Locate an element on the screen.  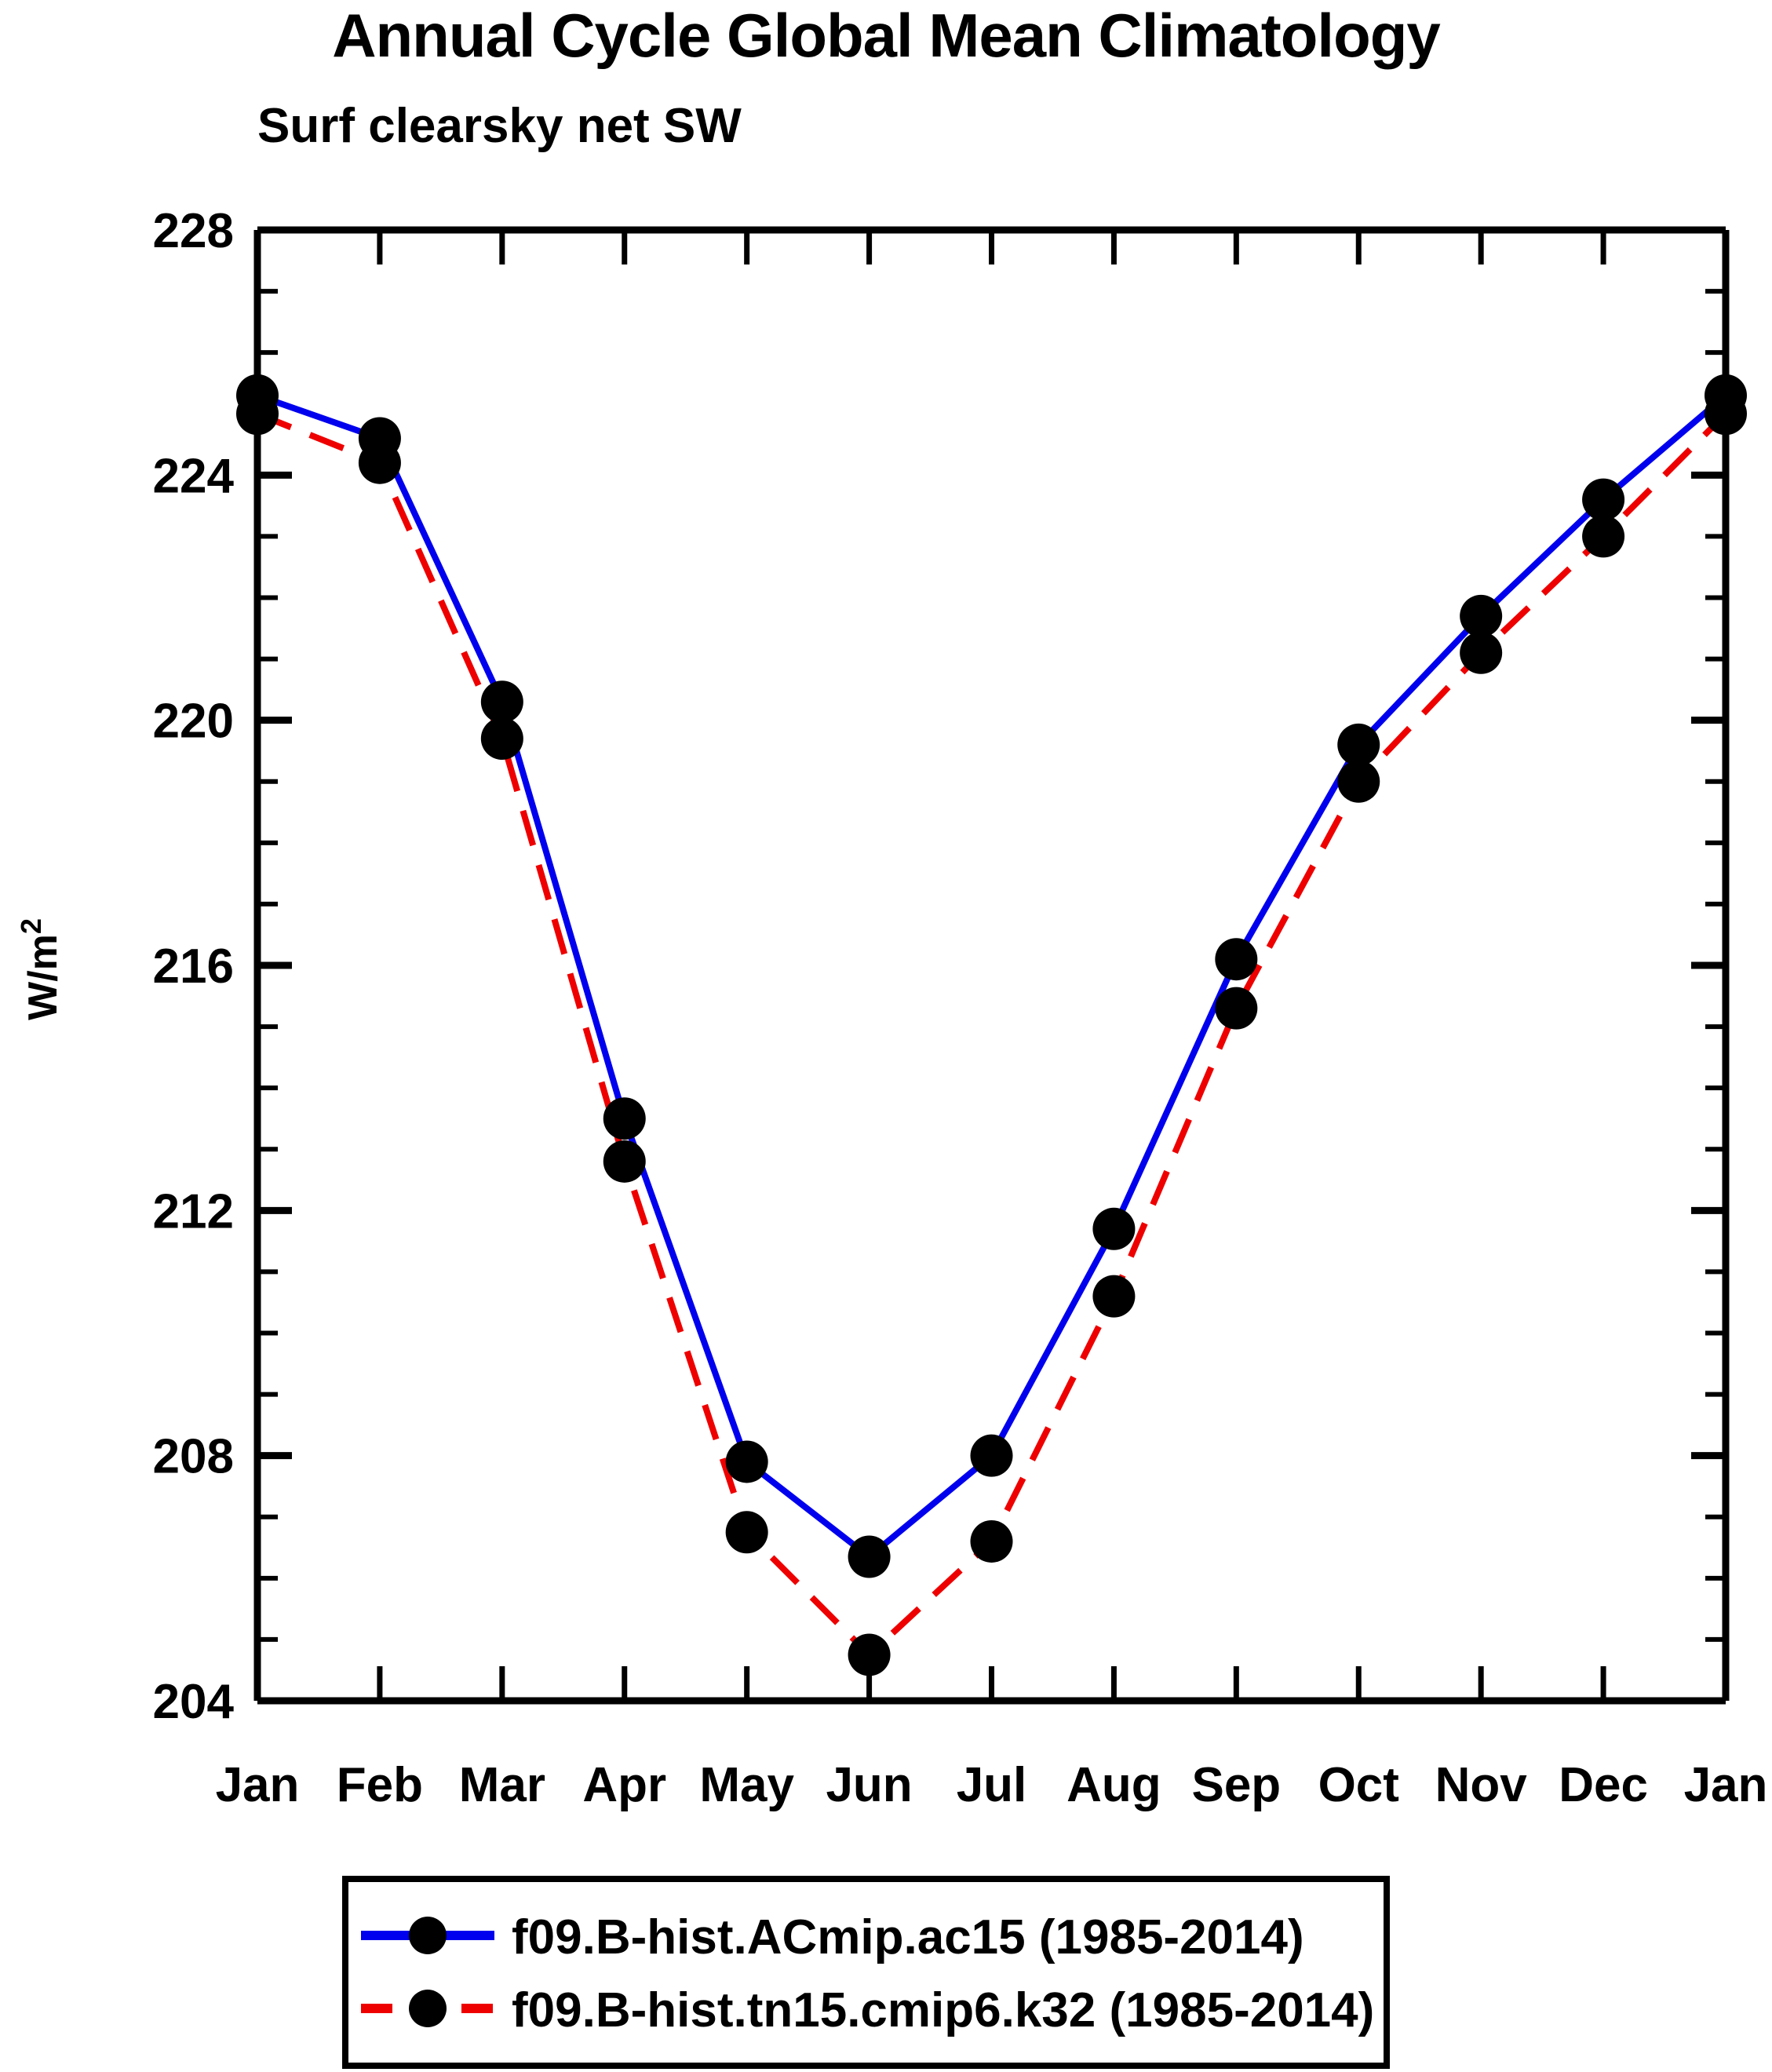
x-tick-label: Jun is located at coordinates (869, 1785).